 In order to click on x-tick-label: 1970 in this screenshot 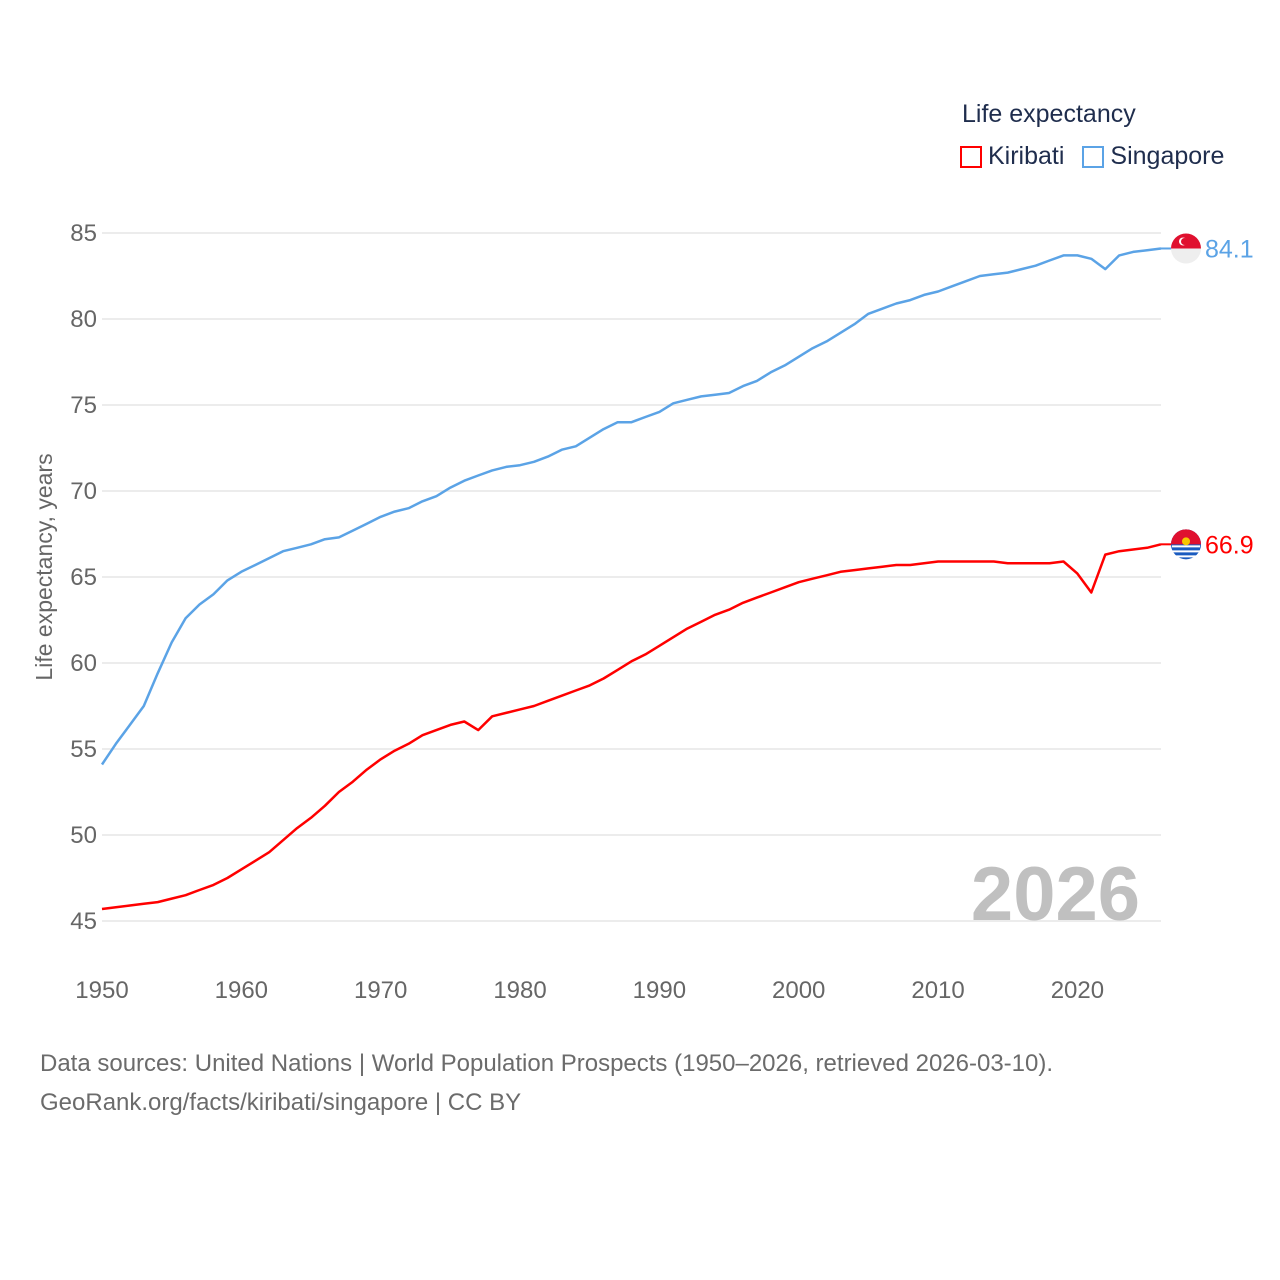, I will do `click(380, 990)`.